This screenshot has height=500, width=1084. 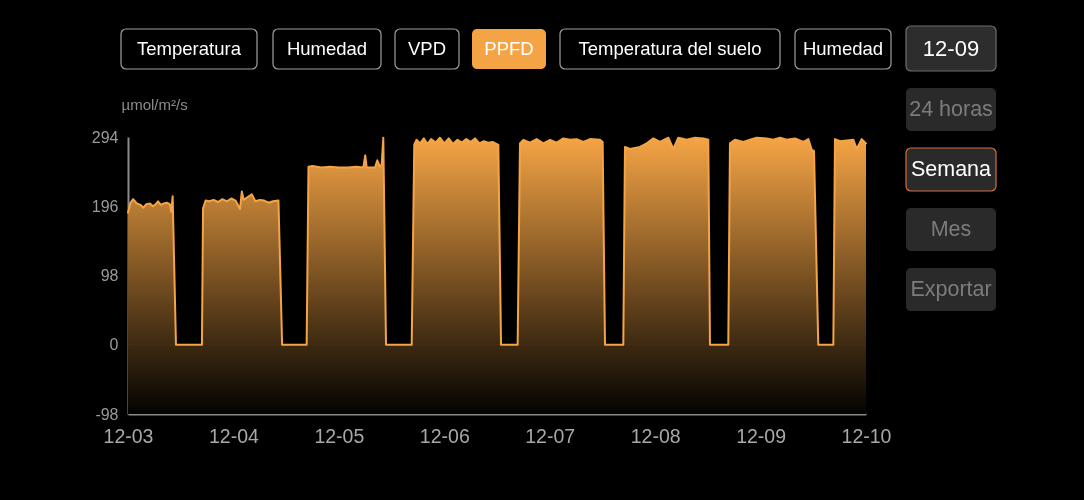 I want to click on text: Temperatura del suelo, so click(x=670, y=48).